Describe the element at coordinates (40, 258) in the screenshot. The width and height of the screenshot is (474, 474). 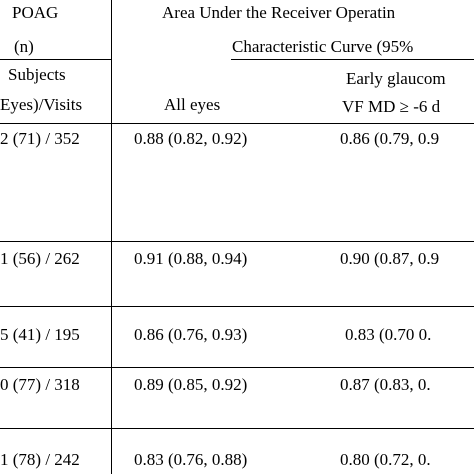
I see `table-row-n: 1 (56) / 262` at that location.